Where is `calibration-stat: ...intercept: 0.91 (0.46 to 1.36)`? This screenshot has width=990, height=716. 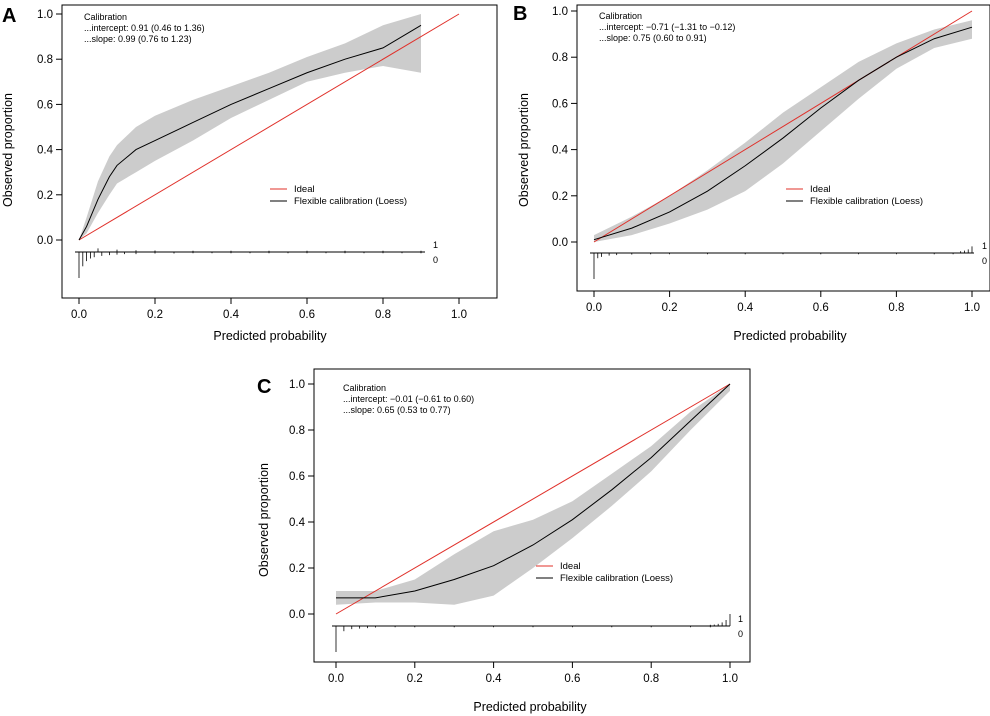
calibration-stat: ...intercept: 0.91 (0.46 to 1.36) is located at coordinates (144, 28).